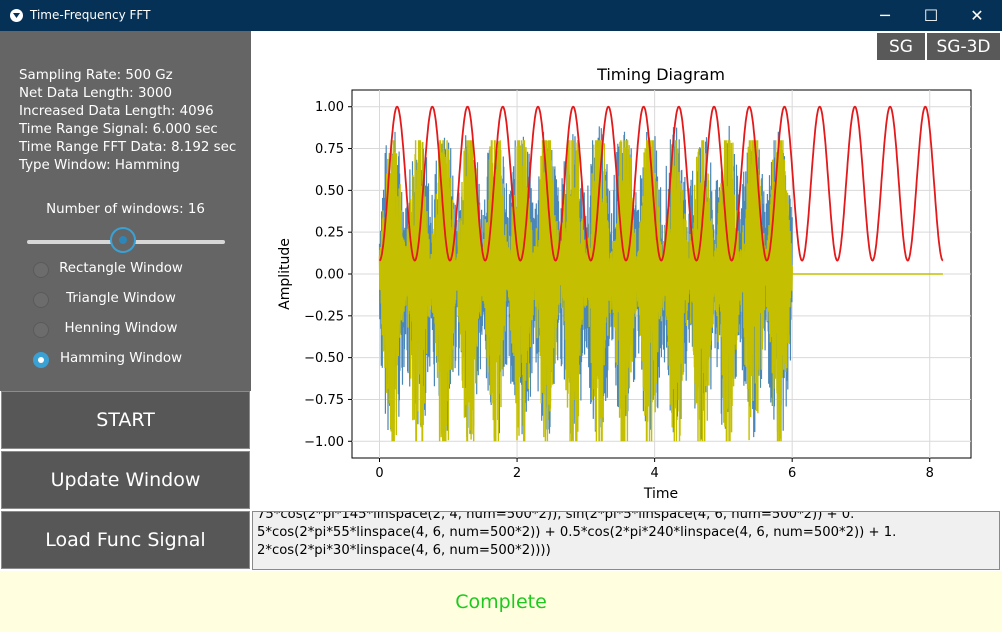  I want to click on maximize-button: ☐, so click(931, 15).